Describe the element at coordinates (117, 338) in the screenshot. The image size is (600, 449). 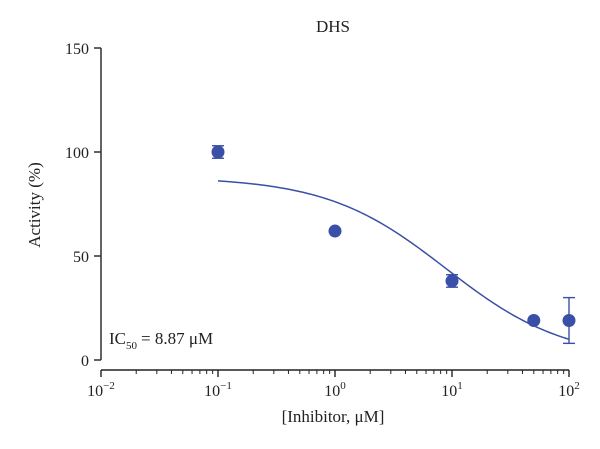
I see `ic50-annotation-main: IC` at that location.